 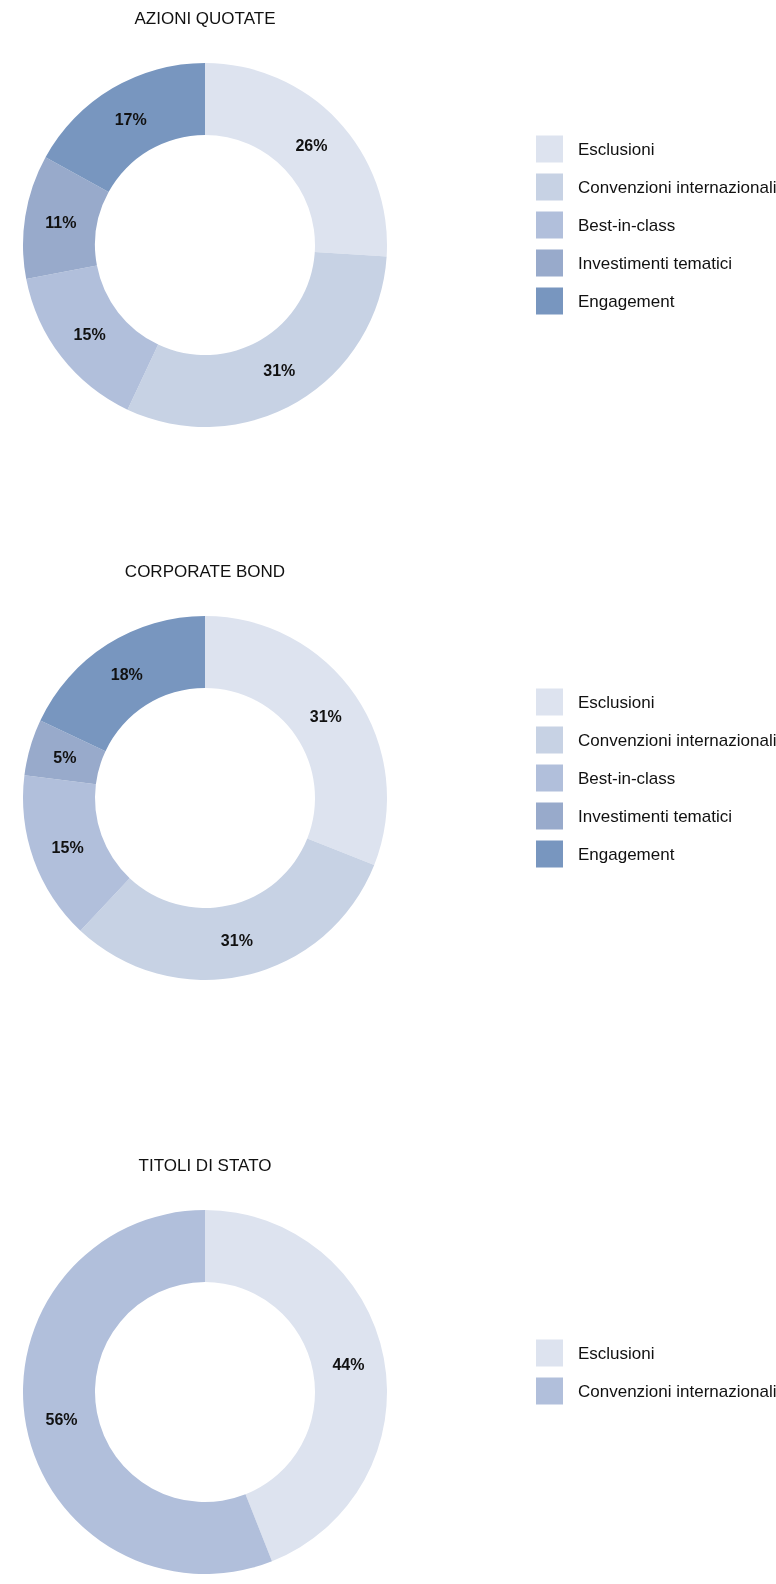 I want to click on data-label: 11%, so click(x=61, y=222).